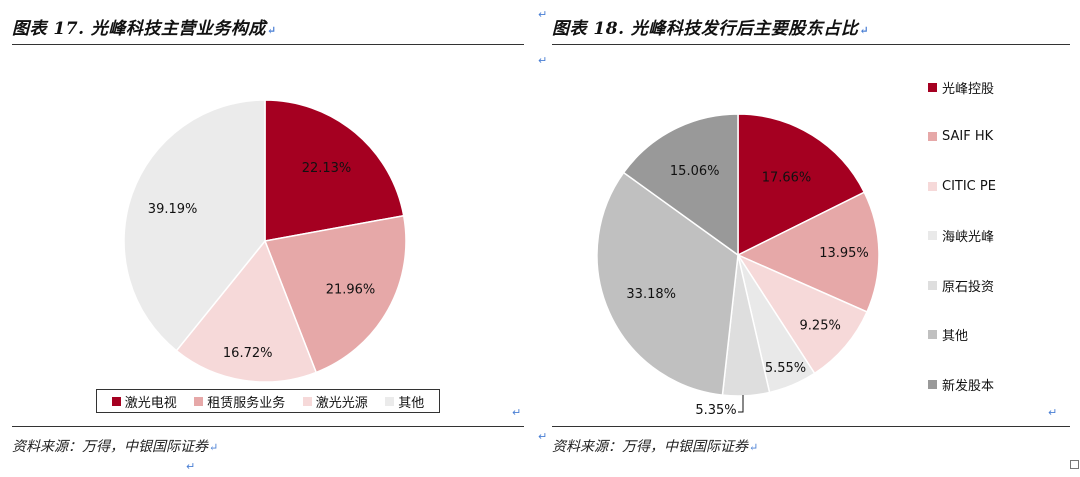 The image size is (1080, 477). Describe the element at coordinates (962, 137) in the screenshot. I see `legend-item: SAIF HK` at that location.